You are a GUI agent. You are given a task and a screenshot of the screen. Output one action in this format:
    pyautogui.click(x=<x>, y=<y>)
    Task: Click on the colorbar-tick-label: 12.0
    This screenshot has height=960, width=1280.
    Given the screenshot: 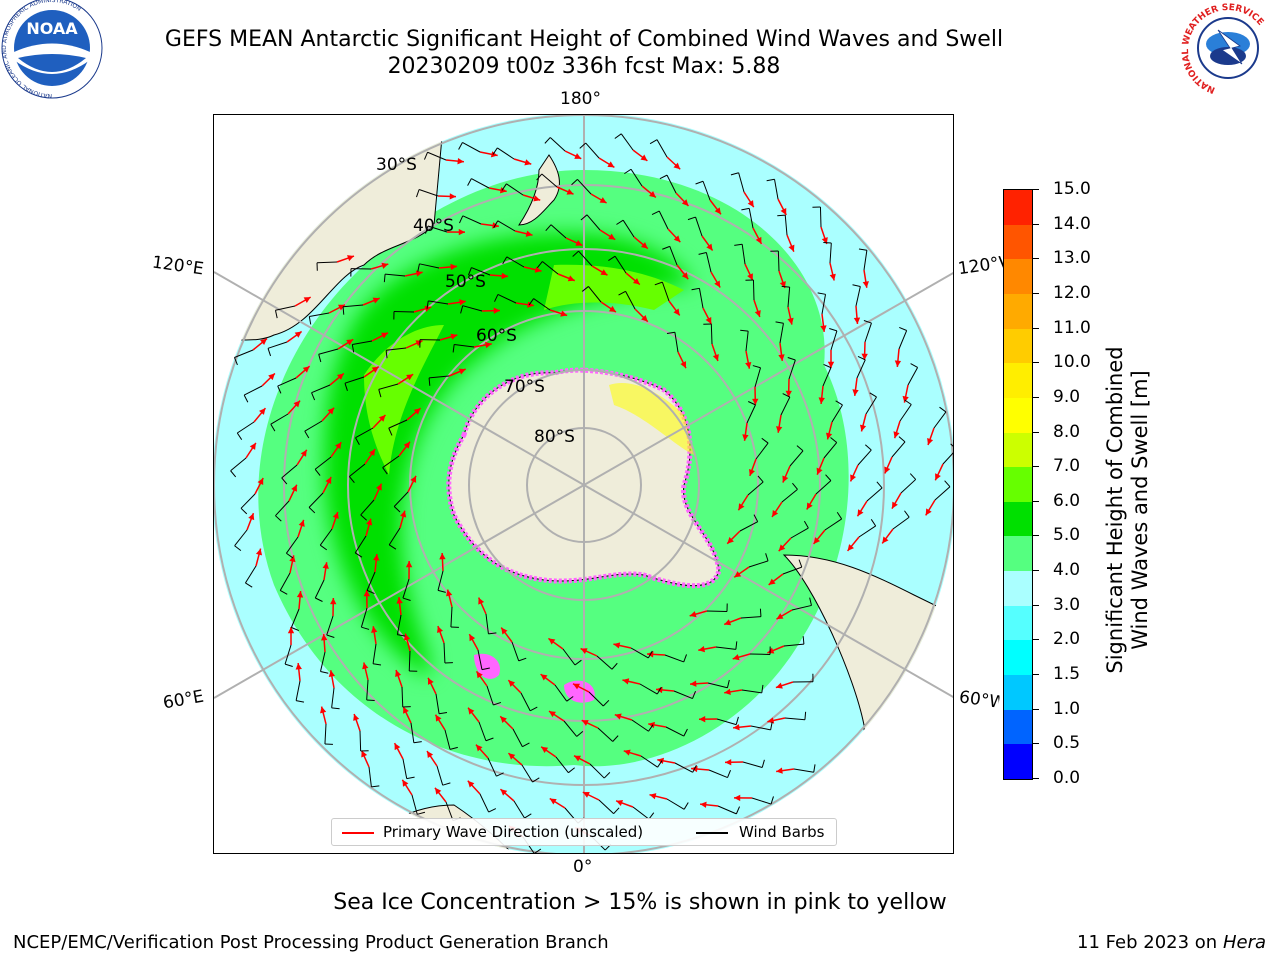 What is the action you would take?
    pyautogui.click(x=1072, y=292)
    